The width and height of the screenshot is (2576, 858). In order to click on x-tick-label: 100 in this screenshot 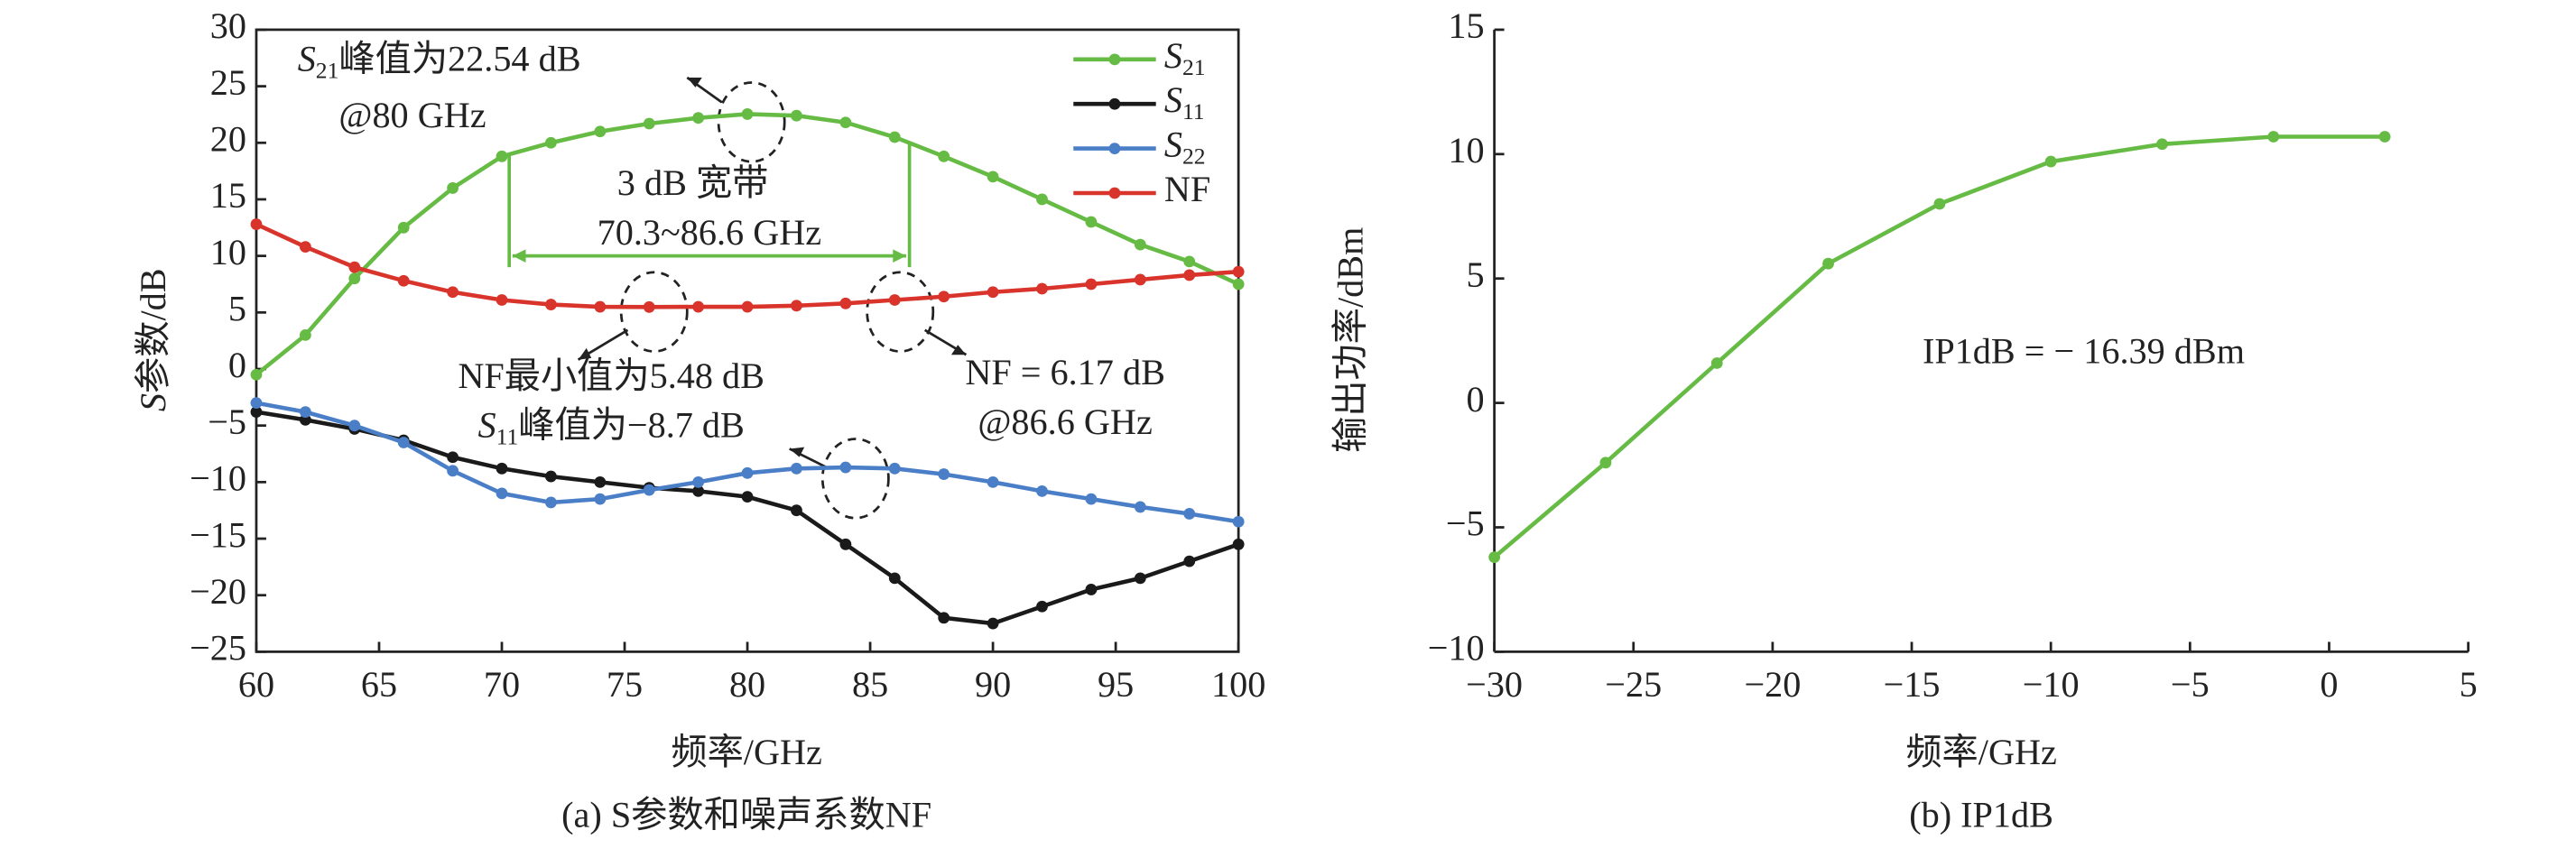, I will do `click(1238, 684)`.